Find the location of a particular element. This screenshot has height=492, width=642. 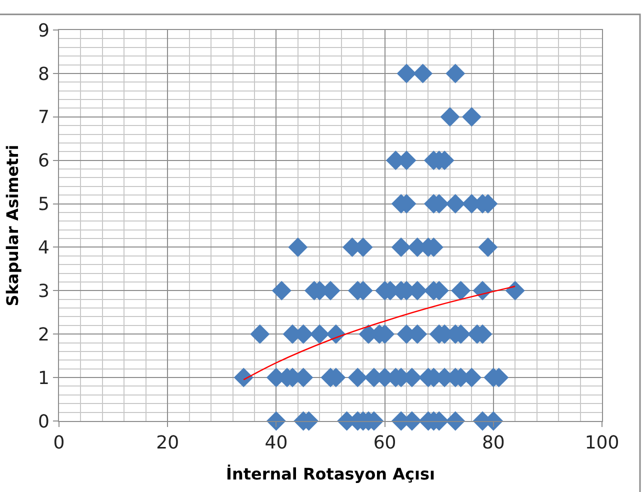

y-axis-title: Skapular Asimetri is located at coordinates (12, 225).